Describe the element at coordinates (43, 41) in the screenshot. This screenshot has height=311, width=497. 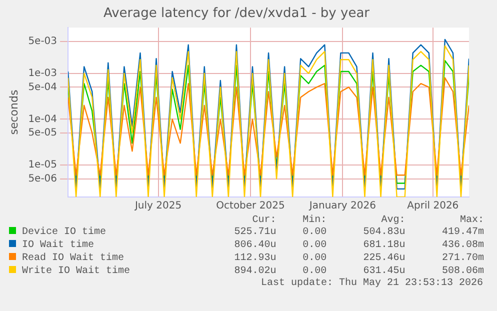
I see `y-tick-label: 5e-03` at that location.